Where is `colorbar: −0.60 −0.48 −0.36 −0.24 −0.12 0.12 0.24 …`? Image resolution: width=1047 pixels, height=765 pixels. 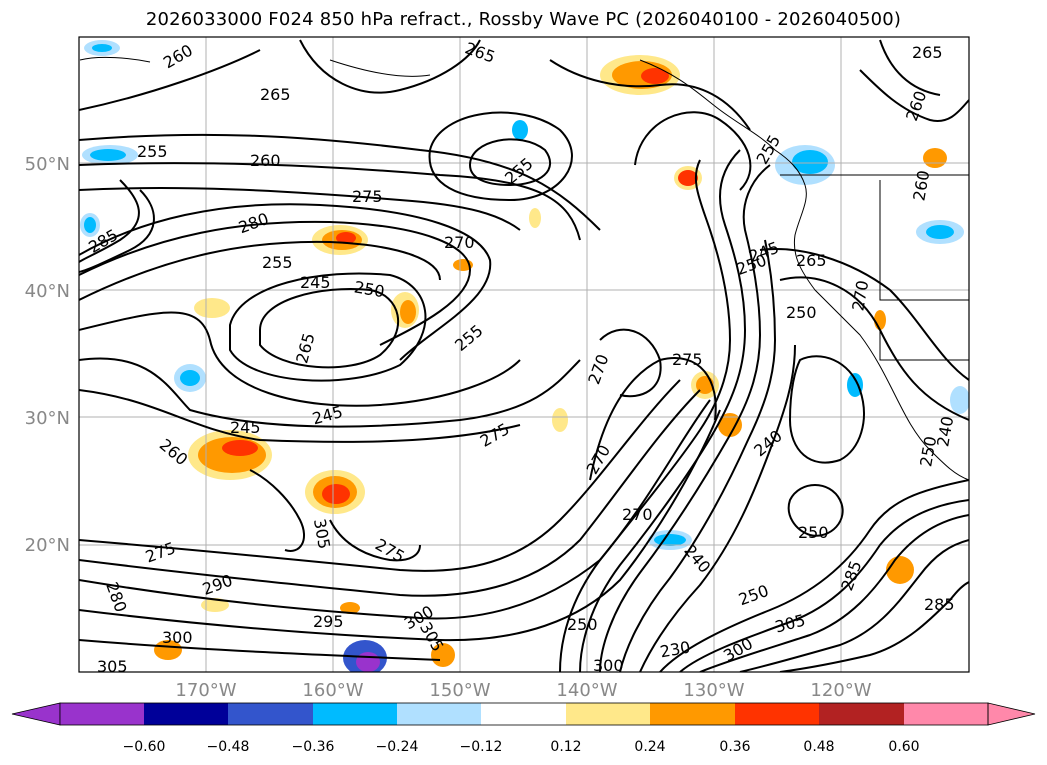 colorbar: −0.60 −0.48 −0.36 −0.24 −0.12 0.12 0.24 … is located at coordinates (523, 728).